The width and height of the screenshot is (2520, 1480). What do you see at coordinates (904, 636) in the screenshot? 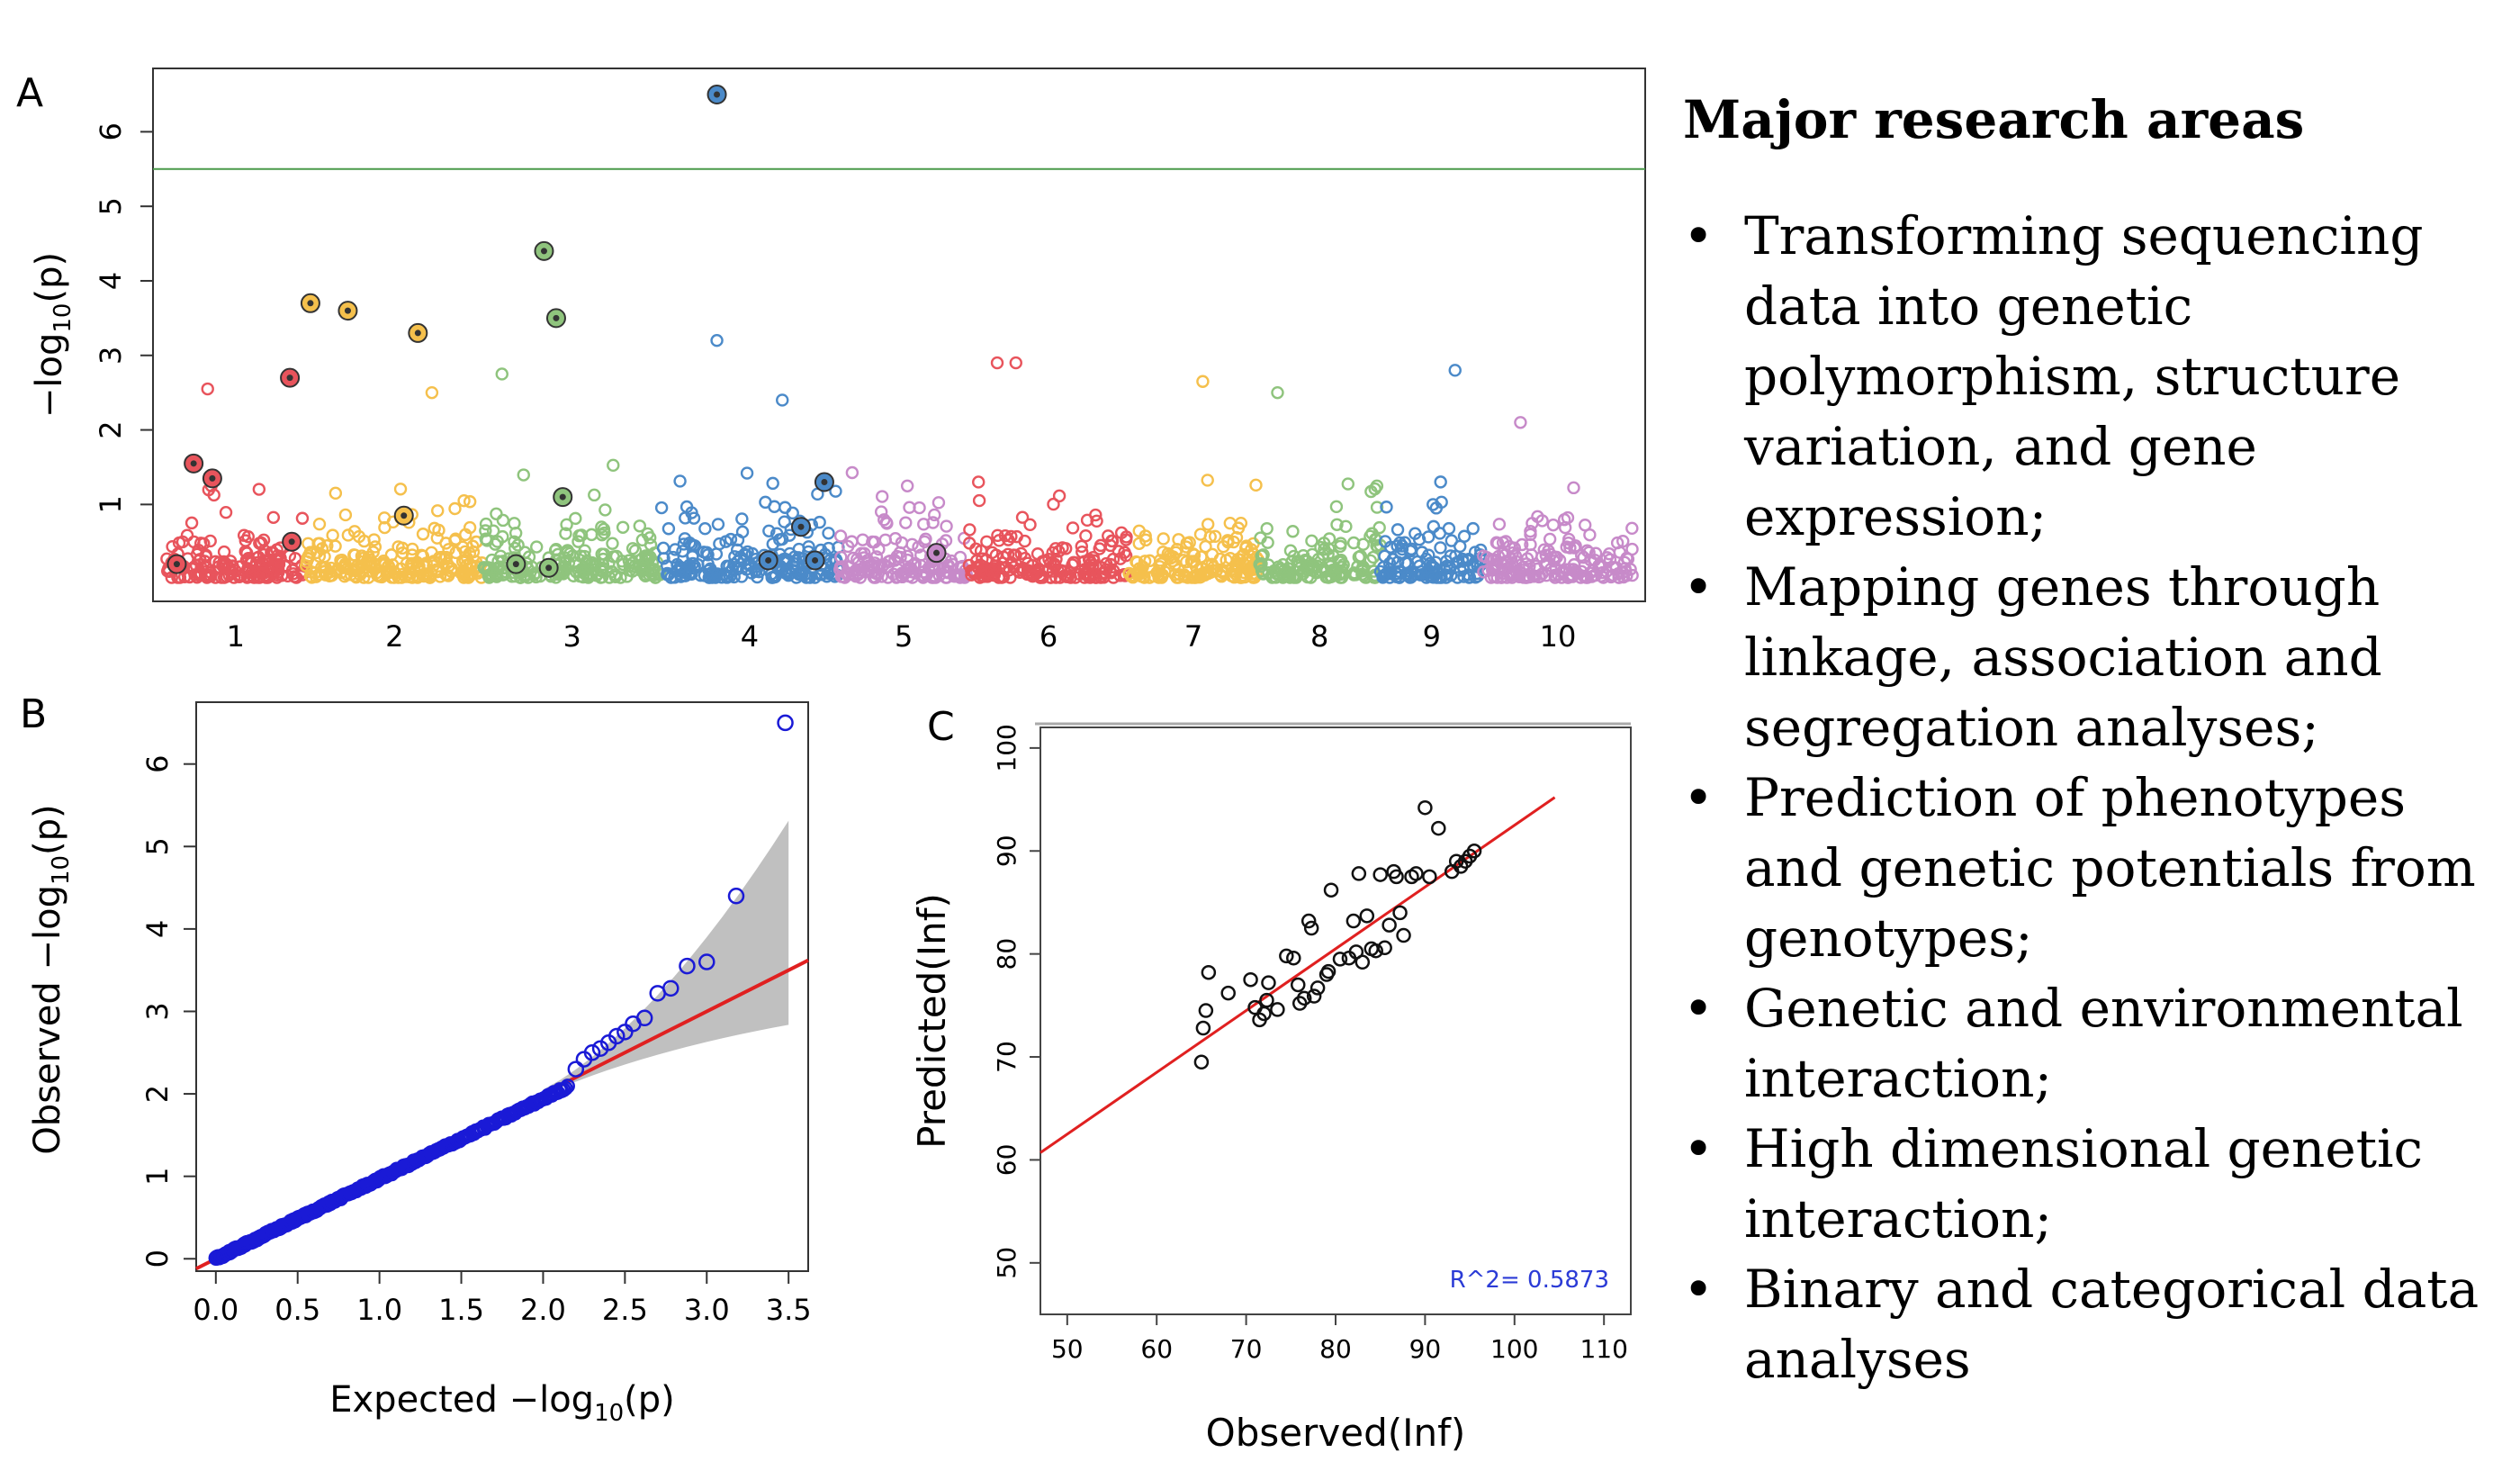
I see `manhattan-chromosome-label: 5` at bounding box center [904, 636].